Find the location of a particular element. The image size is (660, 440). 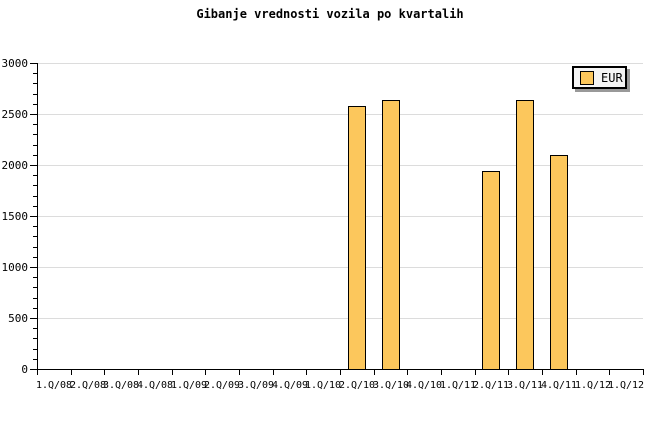

x-axis-label: 1.Q/11 is located at coordinates (458, 385).